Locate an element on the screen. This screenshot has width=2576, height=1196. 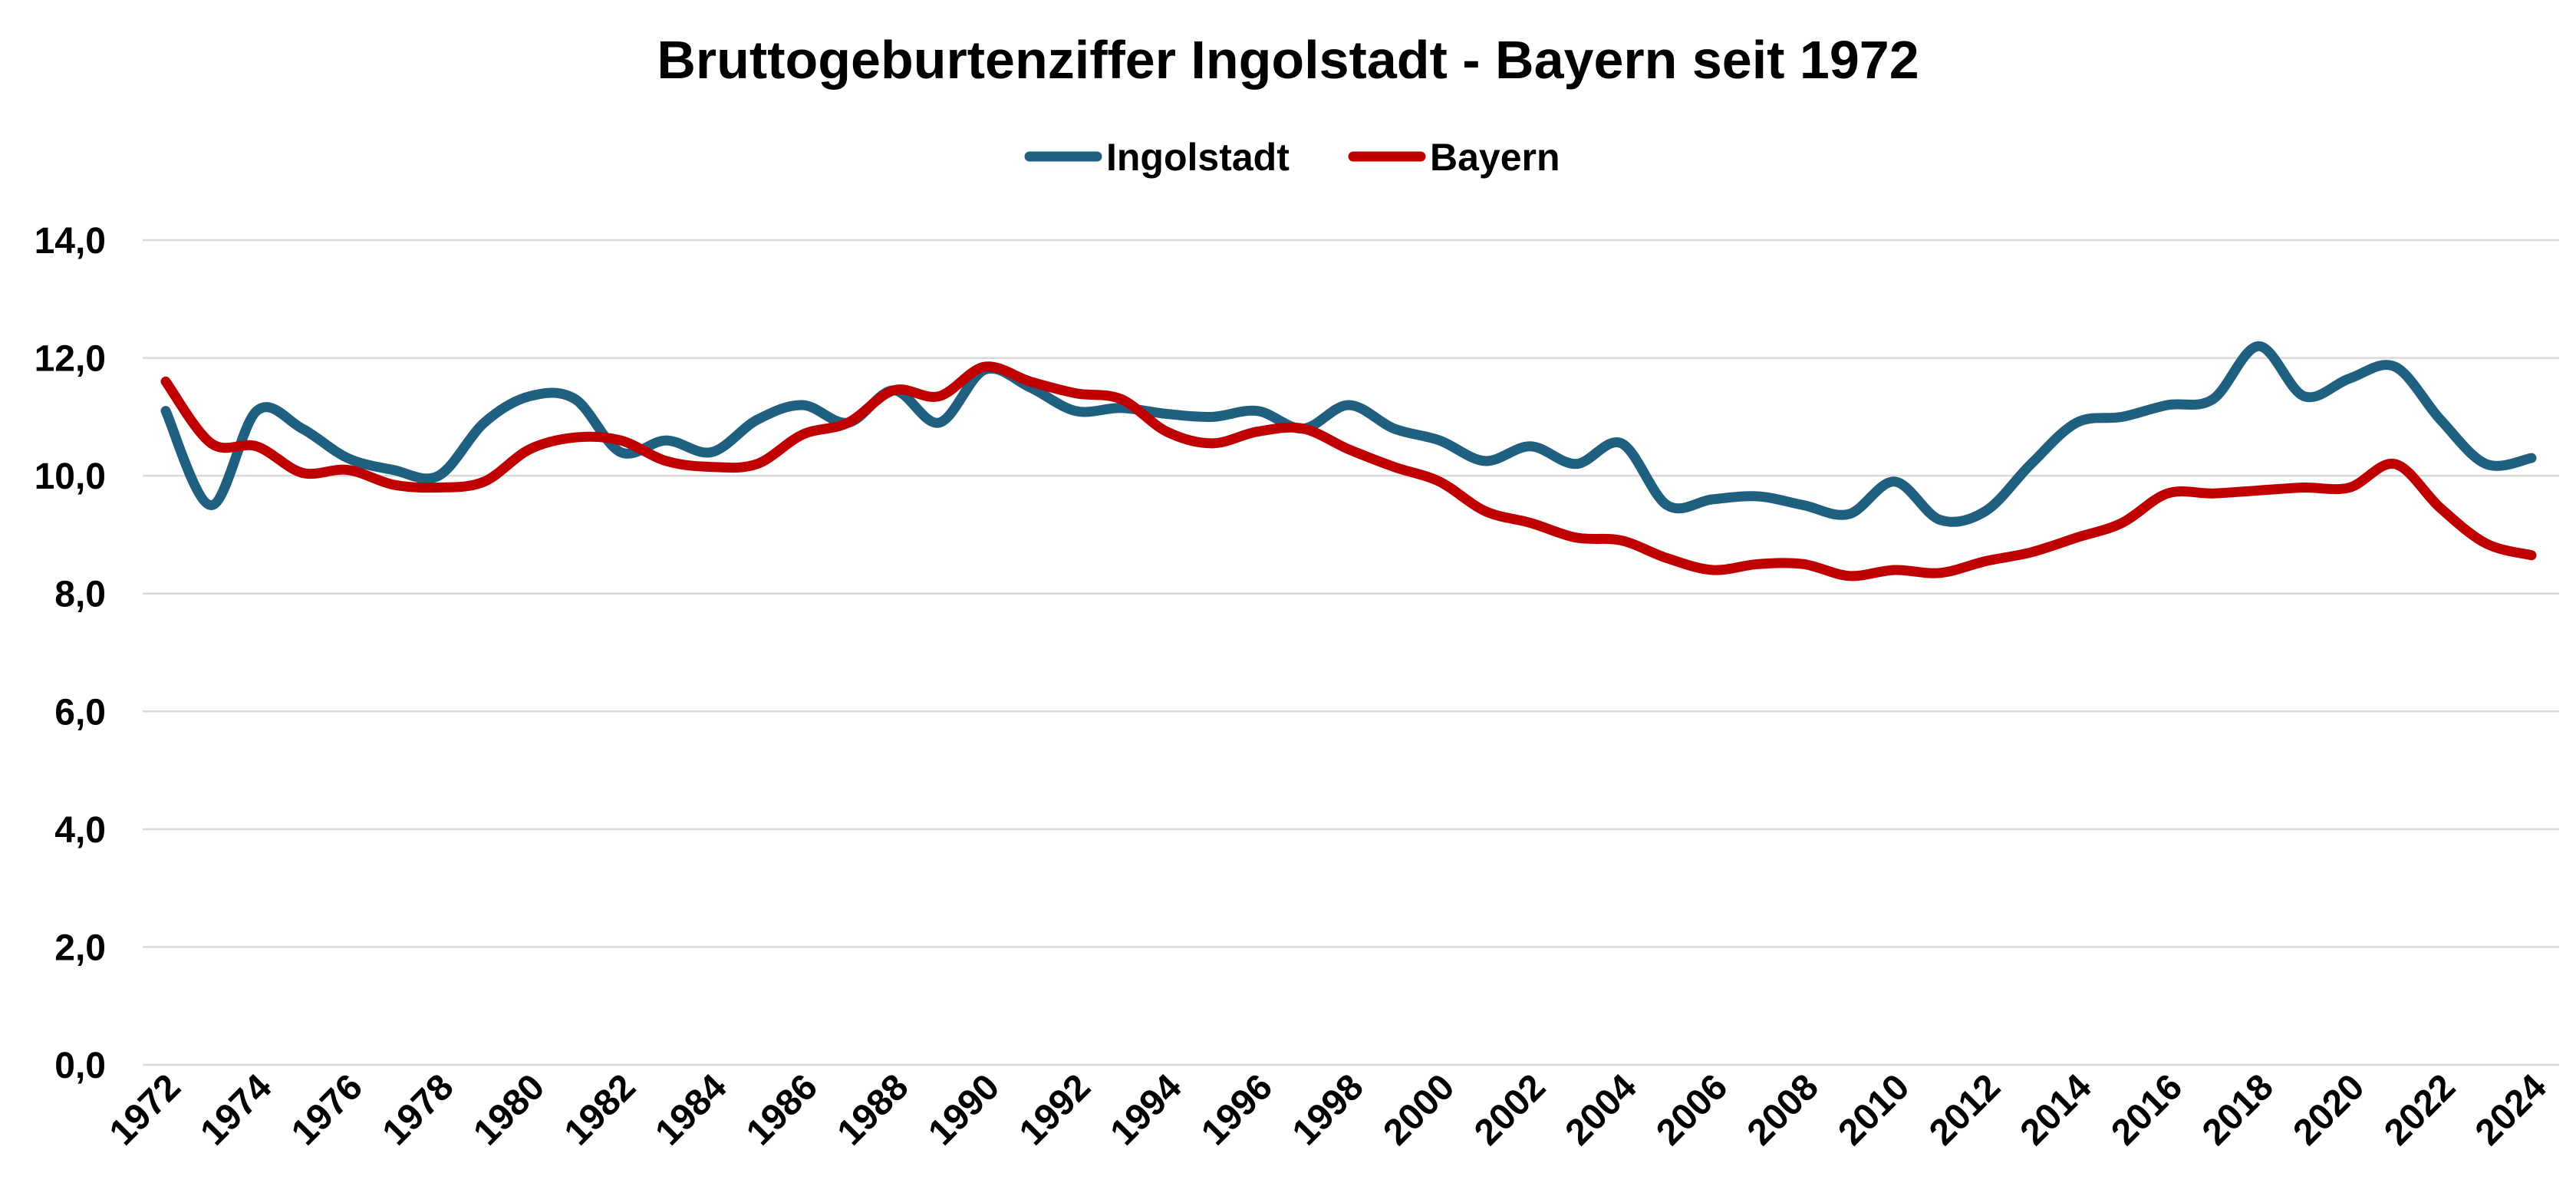
x-tick-label: 1992 is located at coordinates (1055, 1109).